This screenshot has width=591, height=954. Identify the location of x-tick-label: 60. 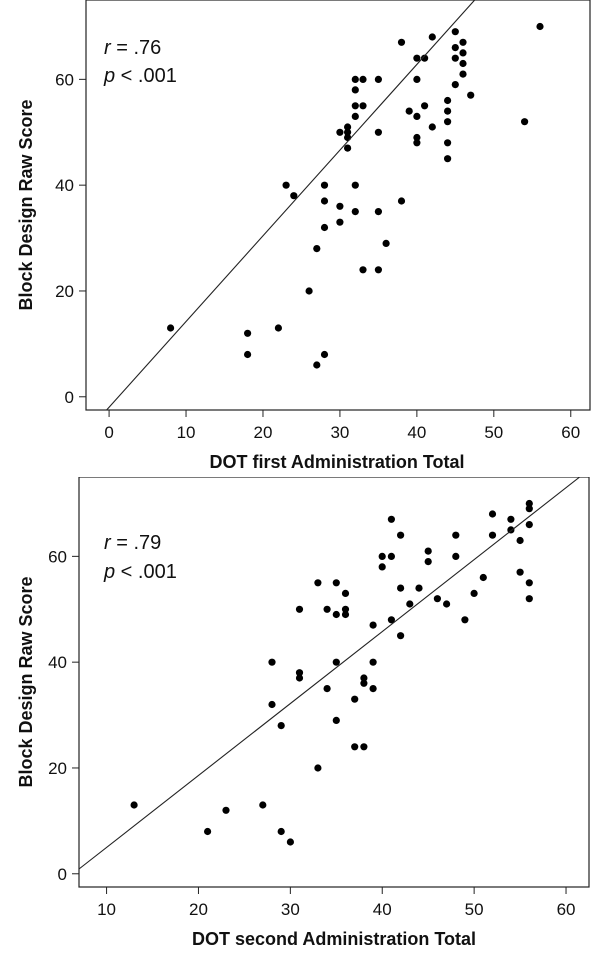
(570, 432).